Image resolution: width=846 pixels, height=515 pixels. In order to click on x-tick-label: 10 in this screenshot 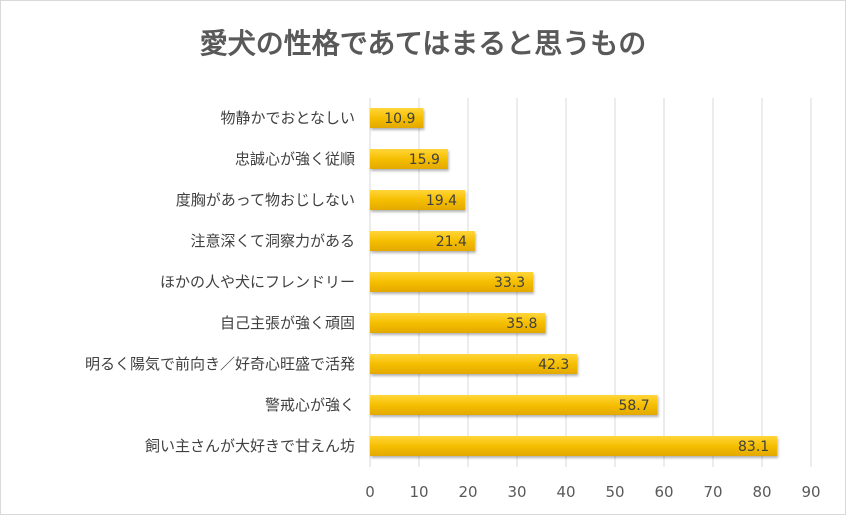, I will do `click(418, 492)`.